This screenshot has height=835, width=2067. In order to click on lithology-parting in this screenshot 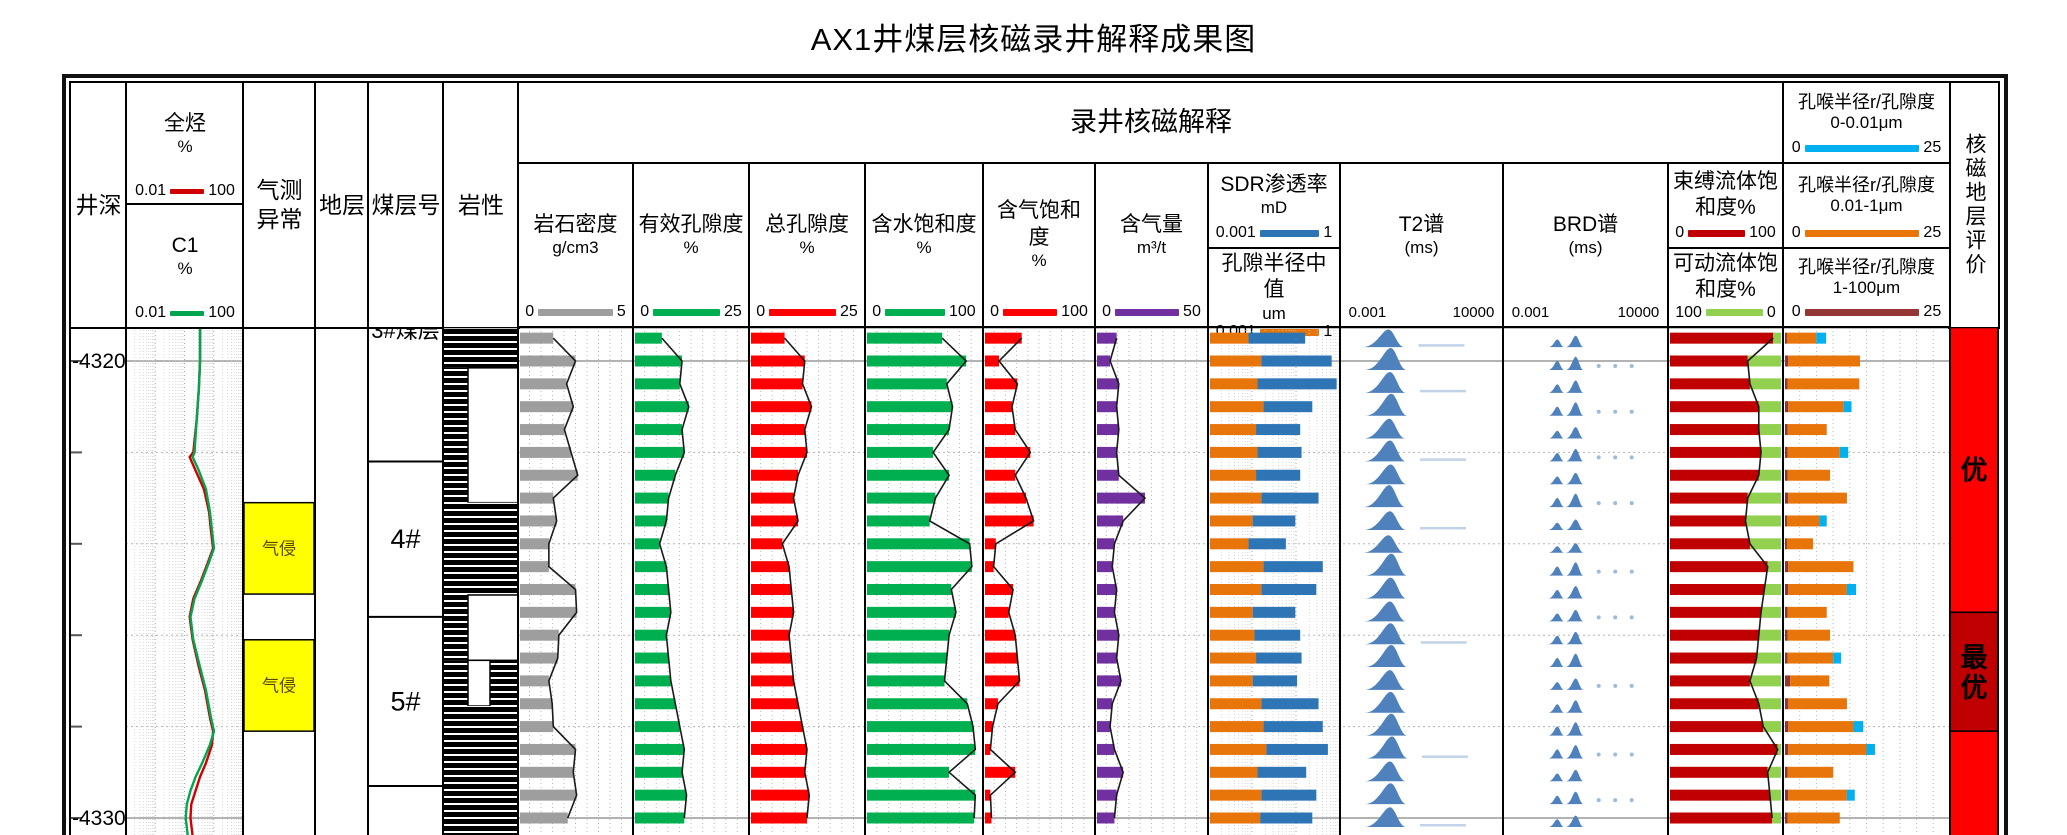, I will do `click(479, 683)`.